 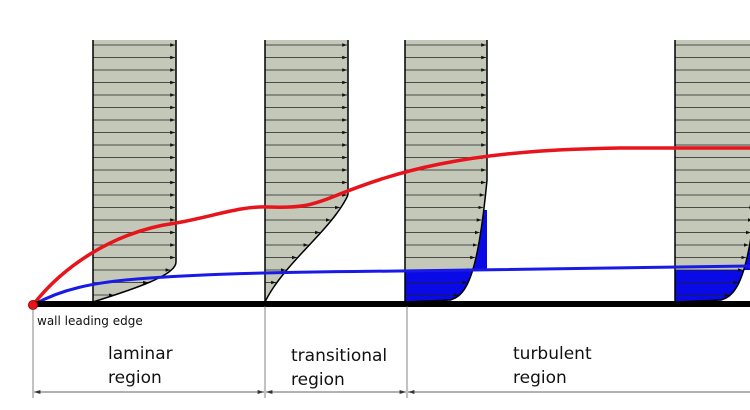 What do you see at coordinates (140, 354) in the screenshot?
I see `region-label: laminar` at bounding box center [140, 354].